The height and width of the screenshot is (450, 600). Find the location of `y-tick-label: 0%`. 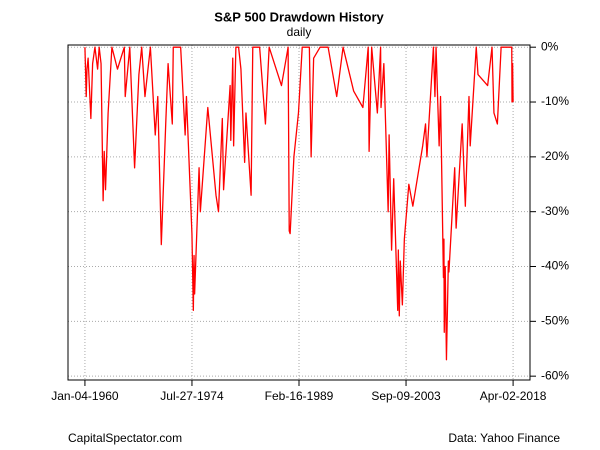

y-tick-label: 0% is located at coordinates (550, 46).